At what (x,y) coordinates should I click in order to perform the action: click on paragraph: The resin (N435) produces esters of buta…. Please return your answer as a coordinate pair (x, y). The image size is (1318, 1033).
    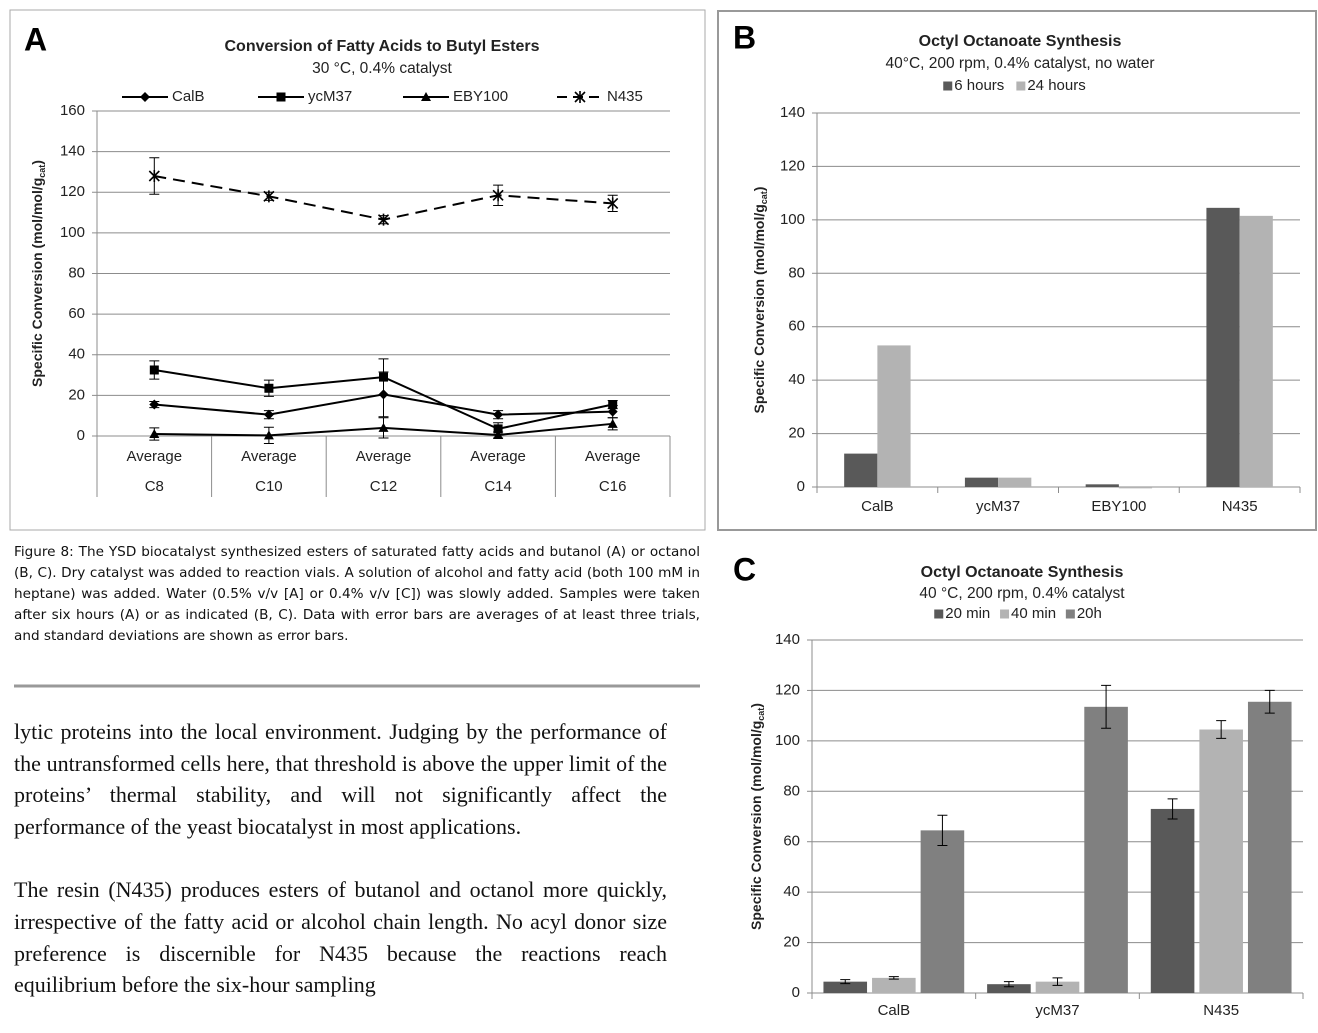
    Looking at the image, I should click on (340, 937).